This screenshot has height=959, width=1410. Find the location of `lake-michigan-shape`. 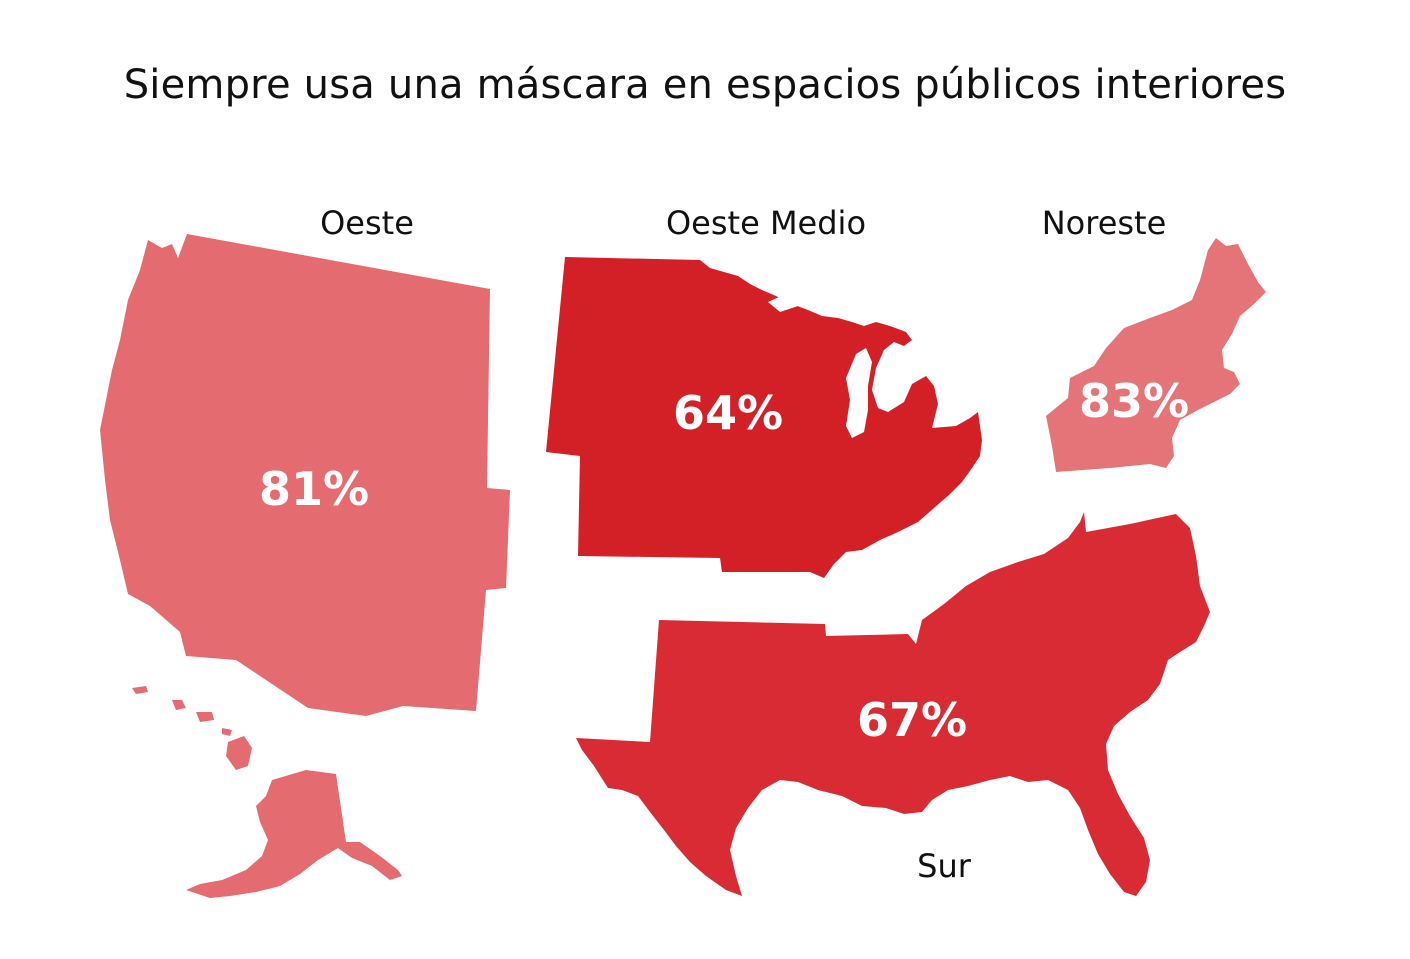

lake-michigan-shape is located at coordinates (859, 393).